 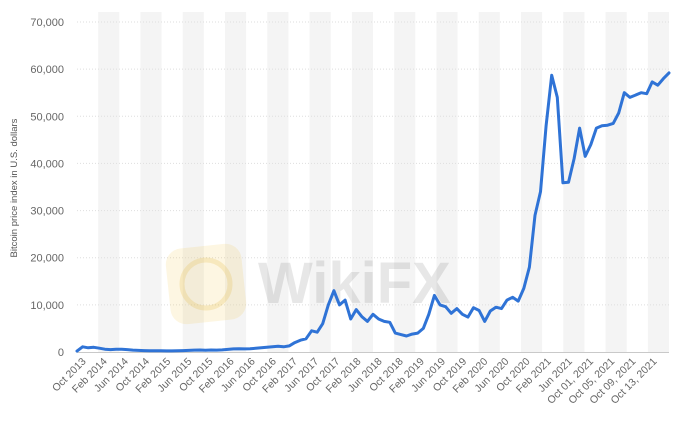 I want to click on y-tick-label: 60,000, so click(x=47, y=70).